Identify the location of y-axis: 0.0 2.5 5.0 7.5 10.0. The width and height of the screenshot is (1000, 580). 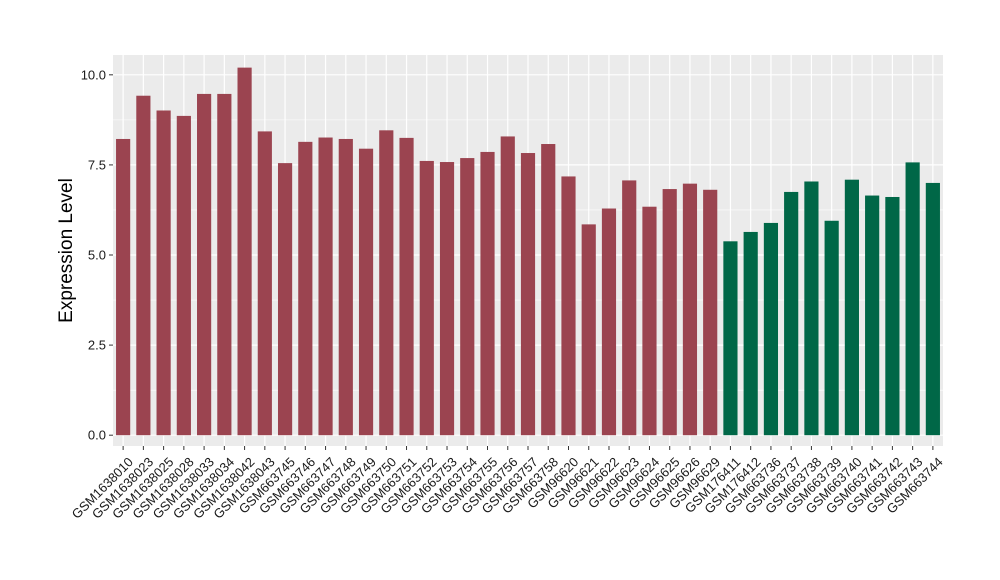
(97, 255).